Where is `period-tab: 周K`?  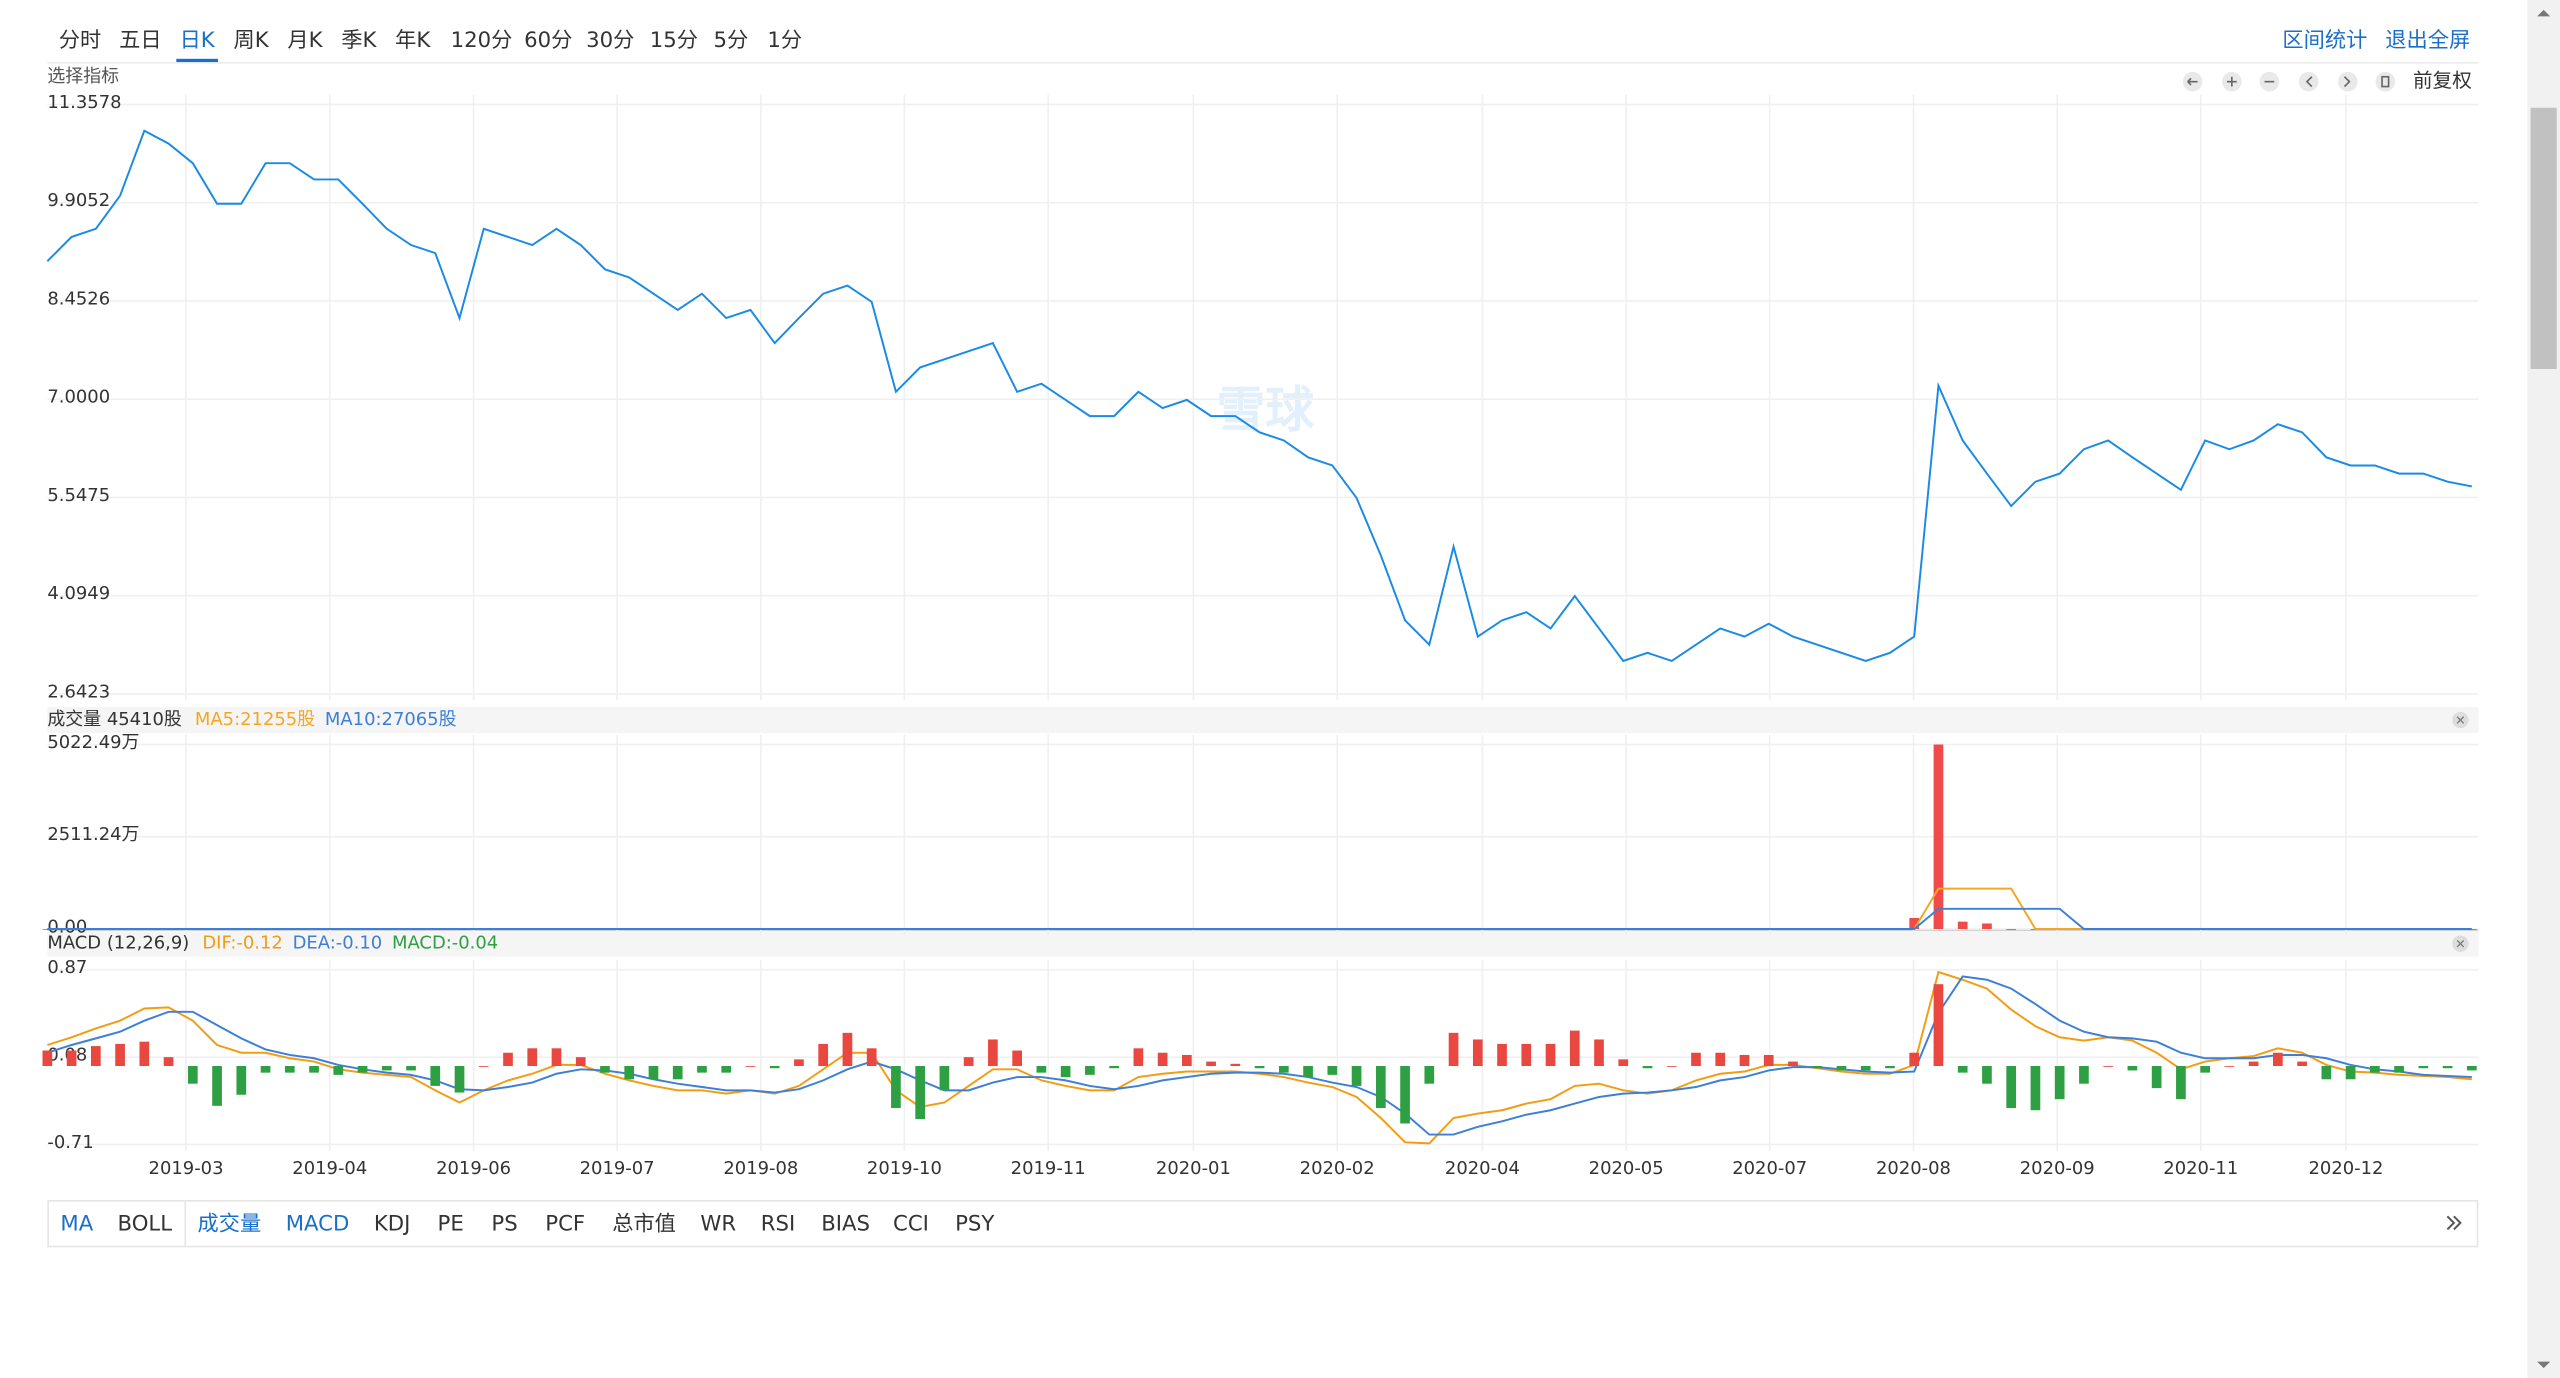 period-tab: 周K is located at coordinates (251, 40).